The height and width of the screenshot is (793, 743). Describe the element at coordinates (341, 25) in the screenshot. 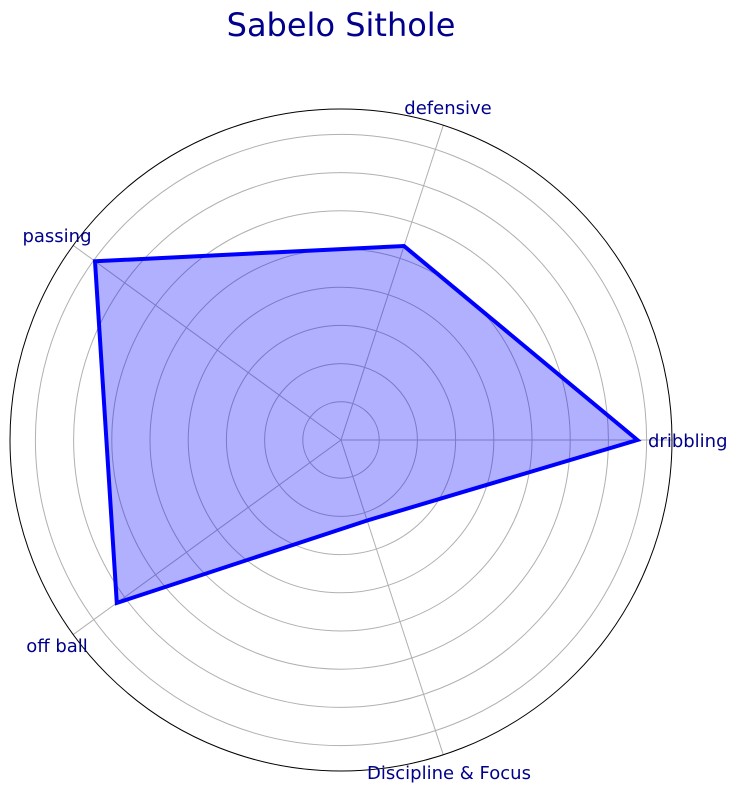

I see `chart-title: Sabelo Sithole` at that location.